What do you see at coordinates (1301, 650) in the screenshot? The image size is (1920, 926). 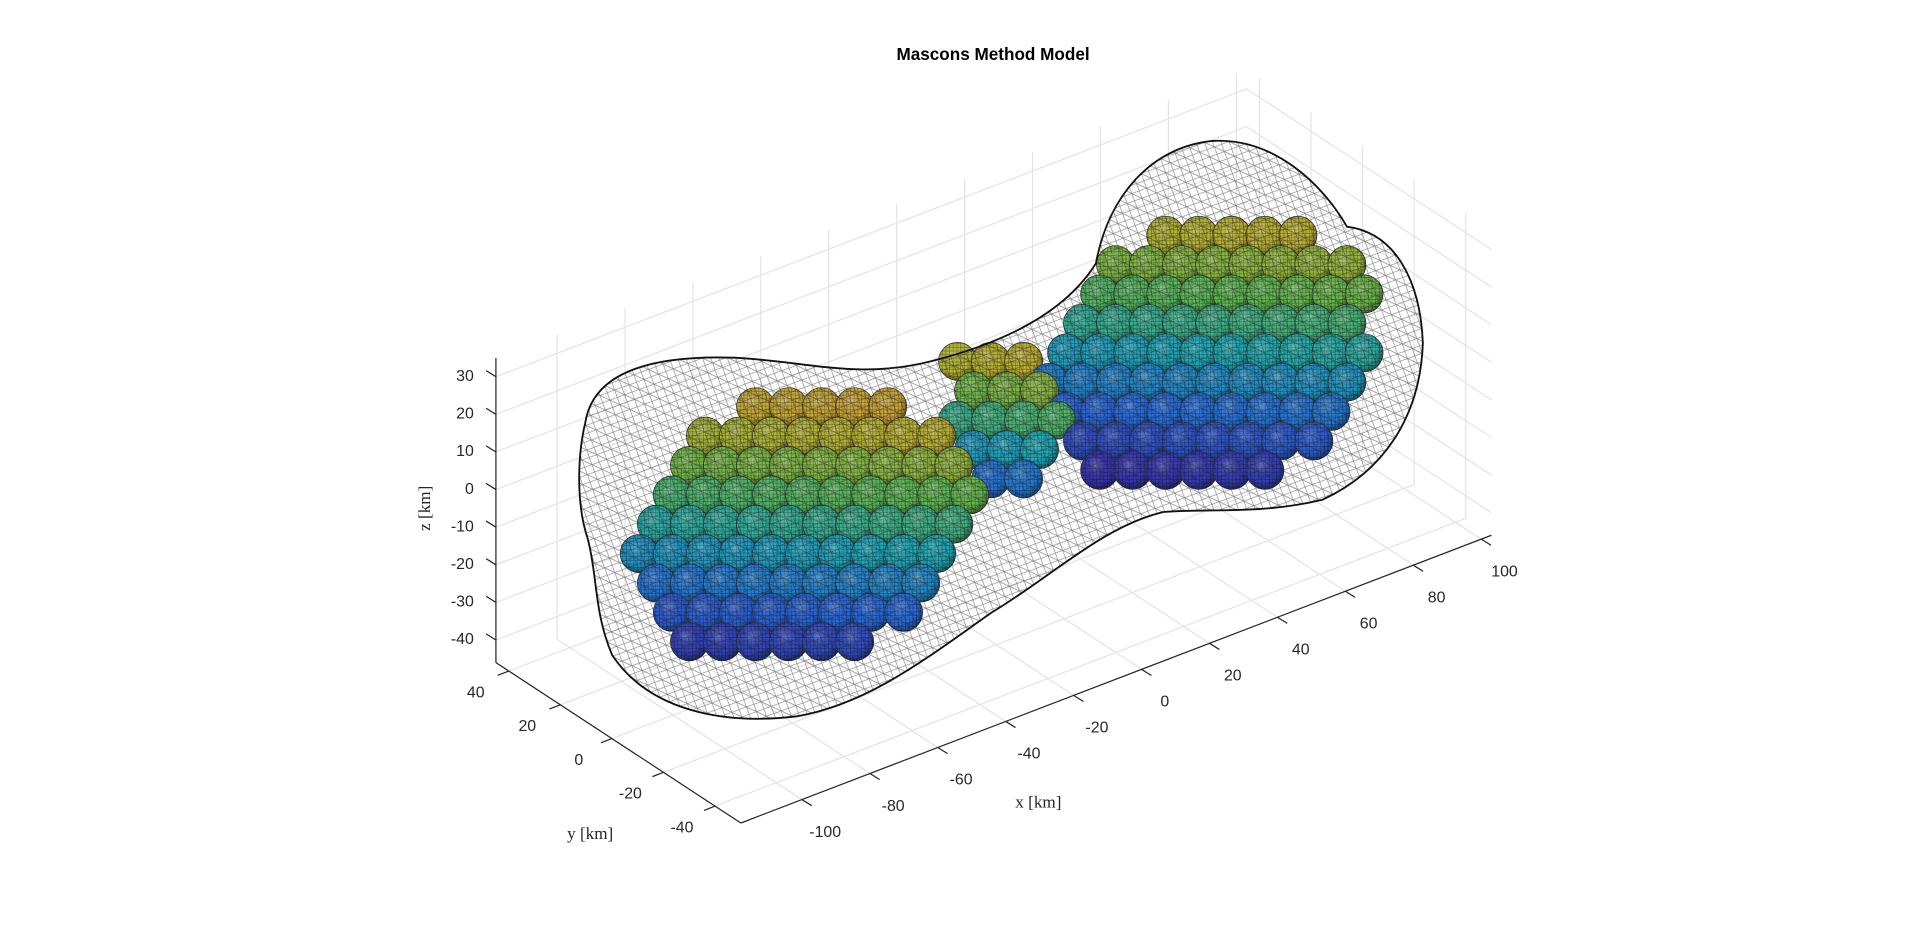 I see `x-tick-label: 40` at bounding box center [1301, 650].